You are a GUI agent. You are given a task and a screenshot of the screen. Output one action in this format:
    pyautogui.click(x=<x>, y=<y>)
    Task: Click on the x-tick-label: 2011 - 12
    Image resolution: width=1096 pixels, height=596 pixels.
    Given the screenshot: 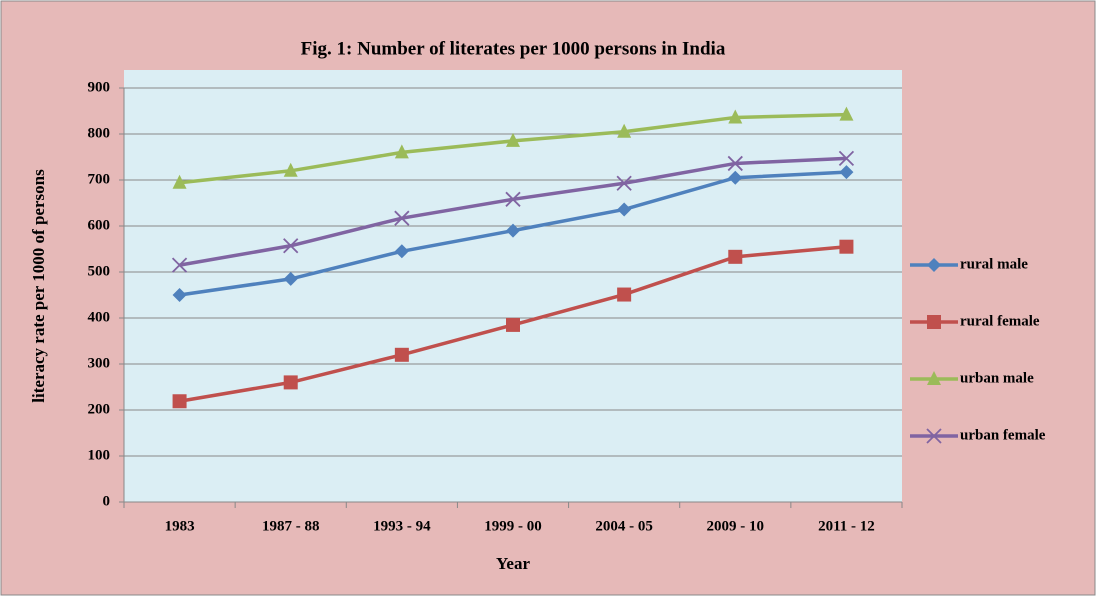 What is the action you would take?
    pyautogui.click(x=846, y=526)
    